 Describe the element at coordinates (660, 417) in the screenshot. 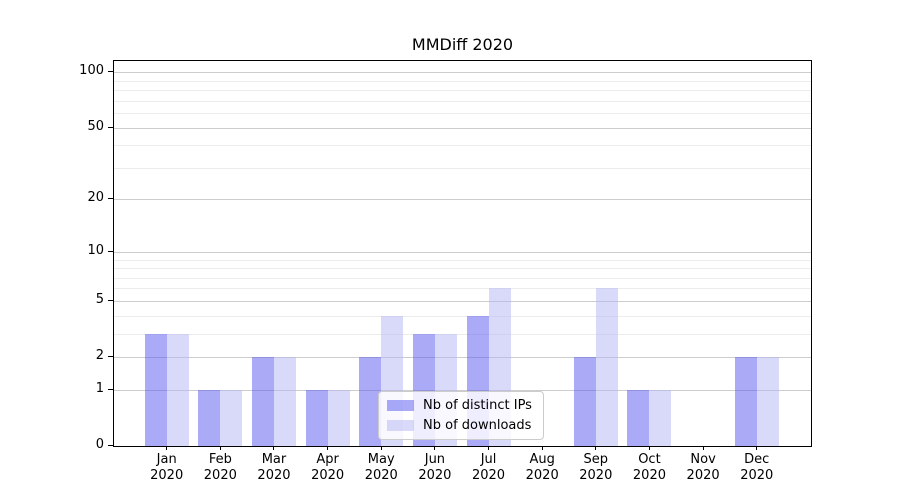

I see `bar-nb-of-downloads-oct-2020` at that location.